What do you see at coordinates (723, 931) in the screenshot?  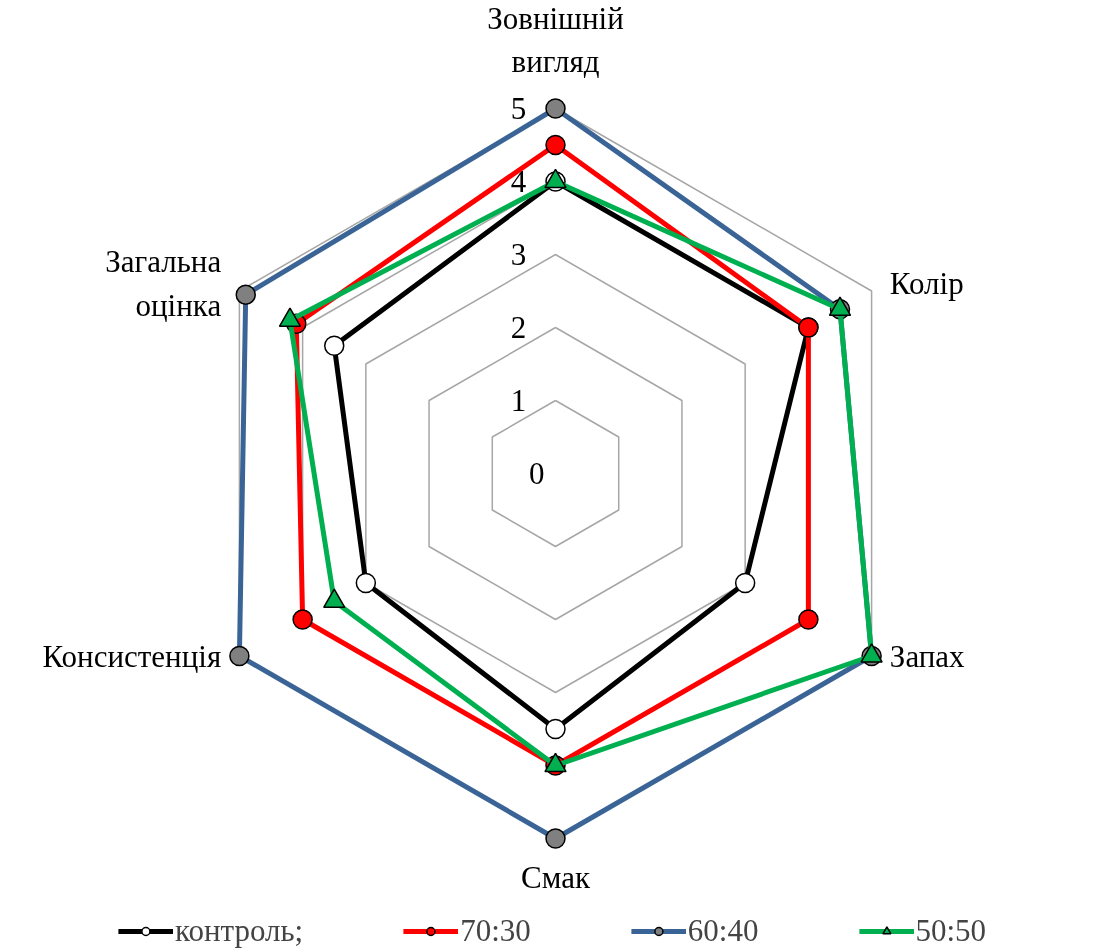 I see `legend-label: 60:40` at bounding box center [723, 931].